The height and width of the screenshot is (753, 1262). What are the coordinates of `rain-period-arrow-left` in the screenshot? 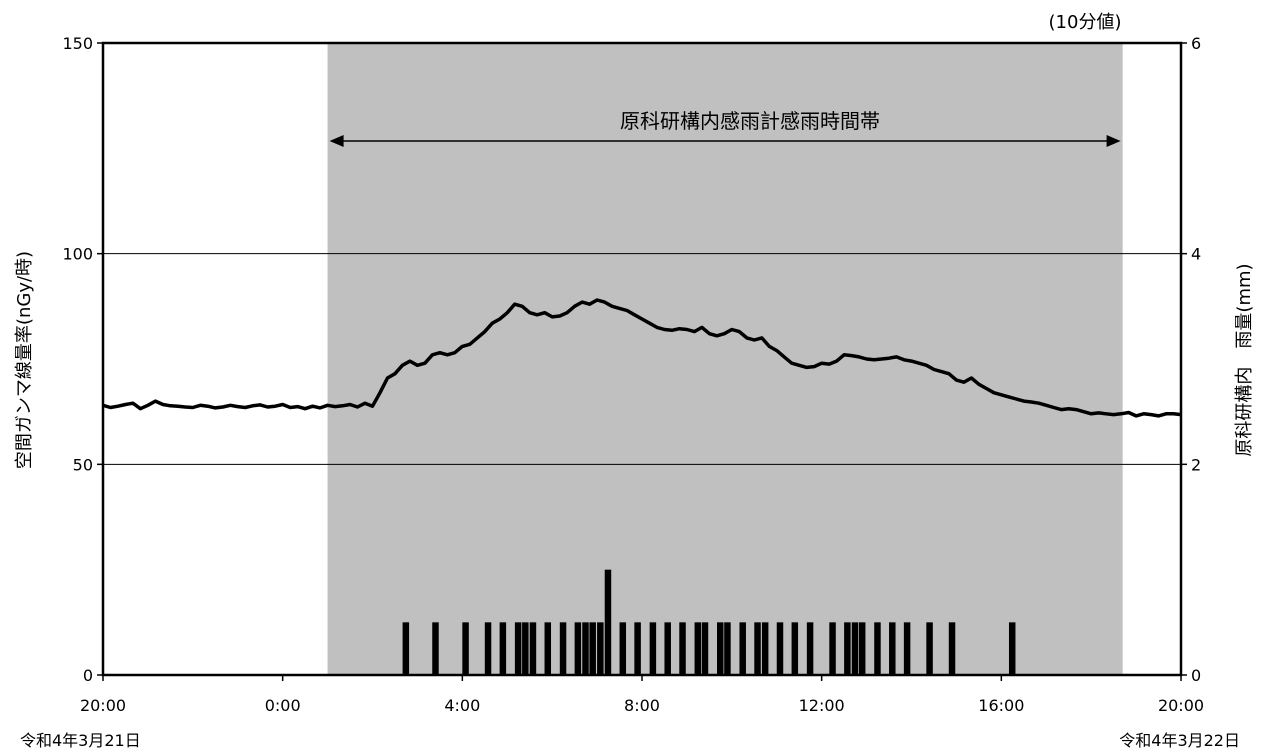 It's located at (336, 141).